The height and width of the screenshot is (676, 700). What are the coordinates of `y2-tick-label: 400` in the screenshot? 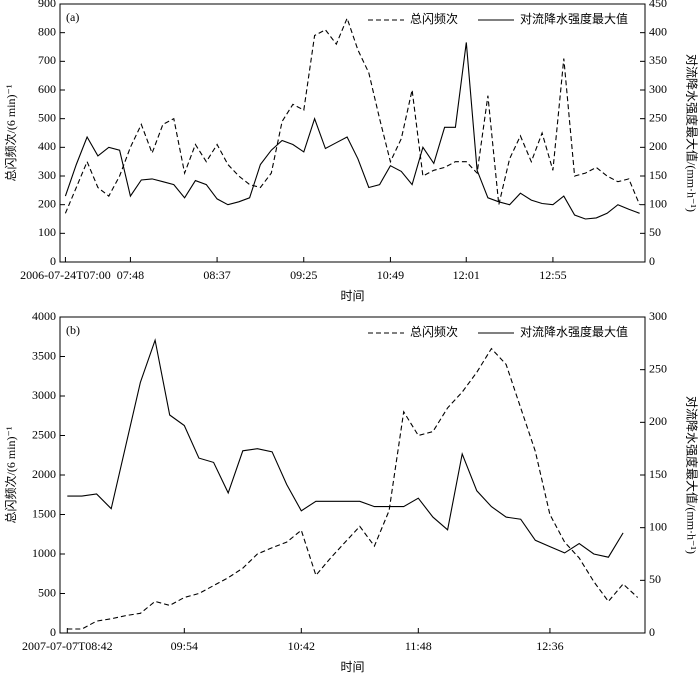 It's located at (658, 31).